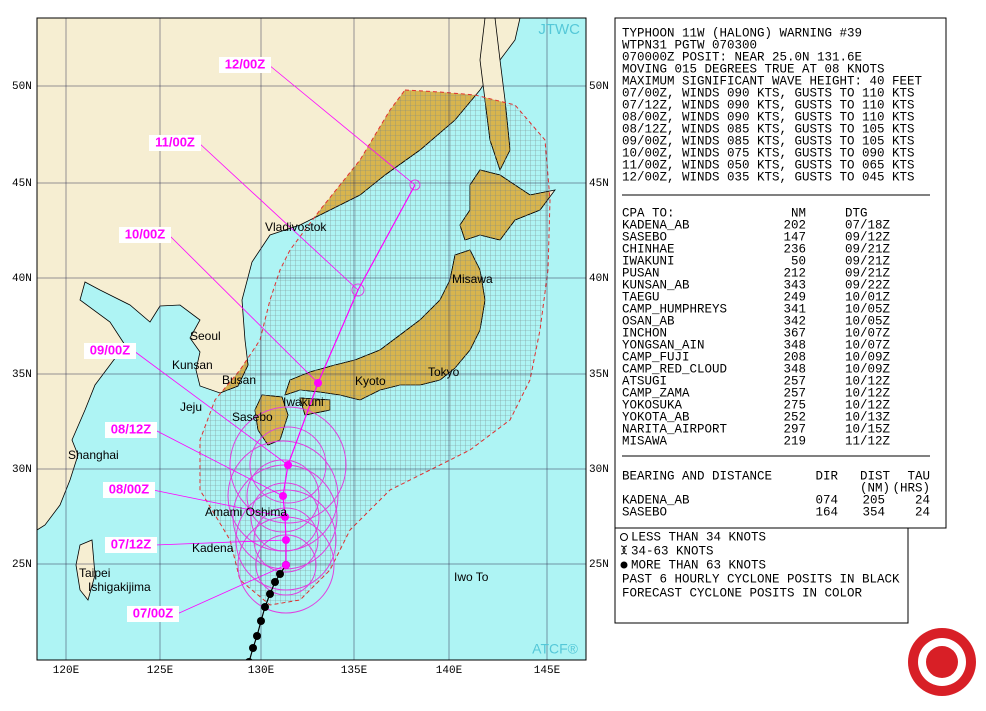  What do you see at coordinates (370, 381) in the screenshot?
I see `place-label: Kyoto` at bounding box center [370, 381].